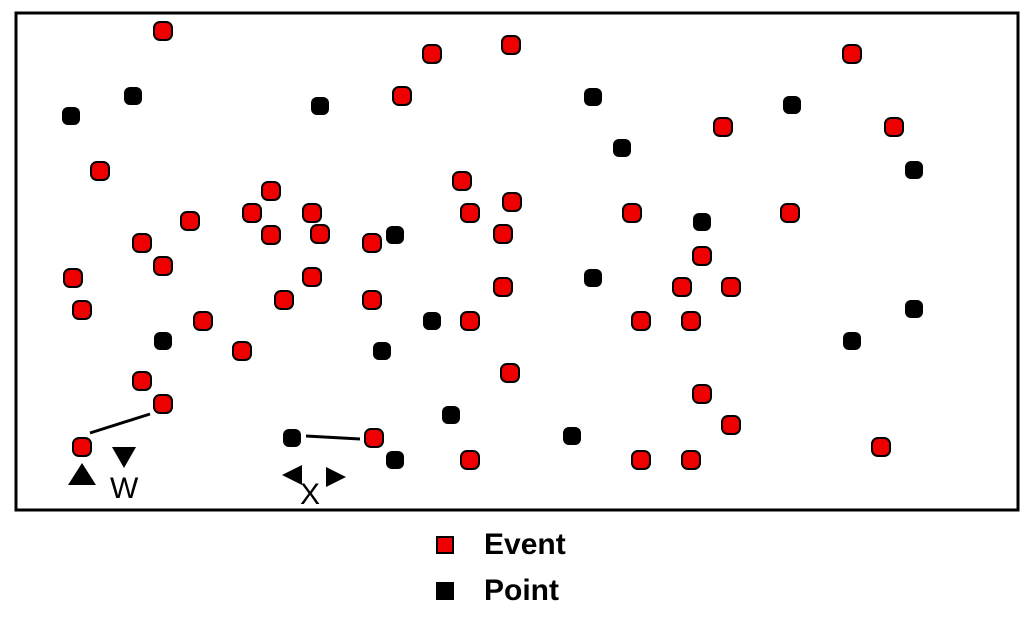  Describe the element at coordinates (445, 591) in the screenshot. I see `point-swatch` at that location.